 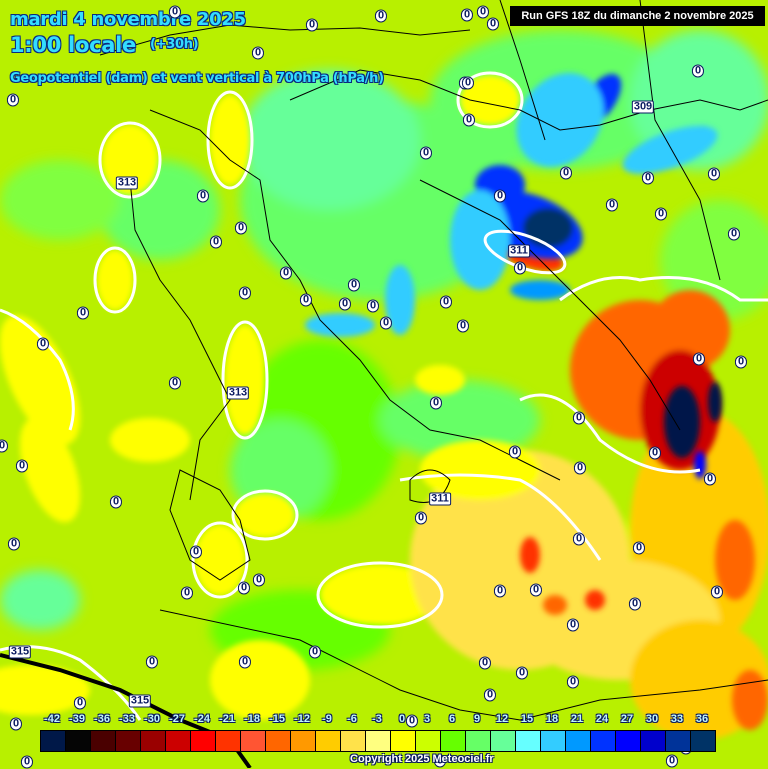 I want to click on colorbar-tick-label: -24, so click(x=202, y=719).